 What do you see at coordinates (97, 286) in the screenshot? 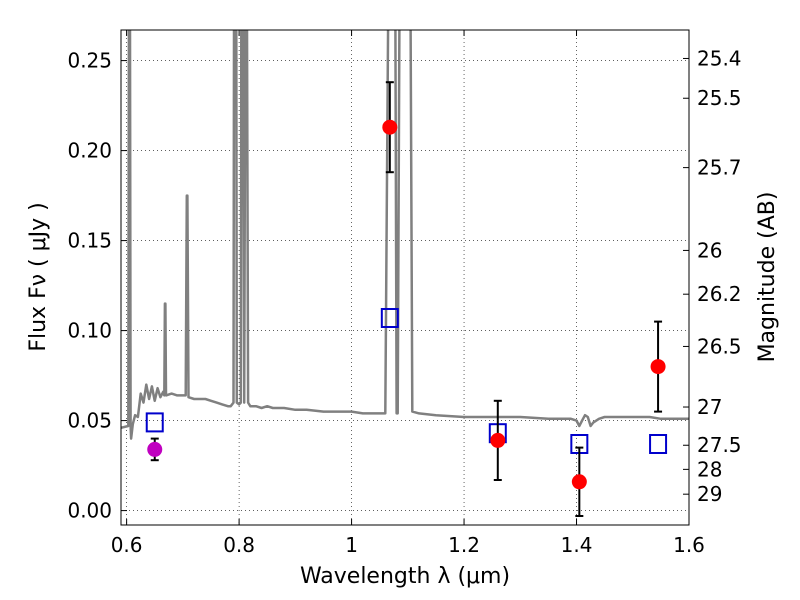
I see `y-axis-ticks: 0.00 0.05 0.10 0.15 0.20 0.25` at bounding box center [97, 286].